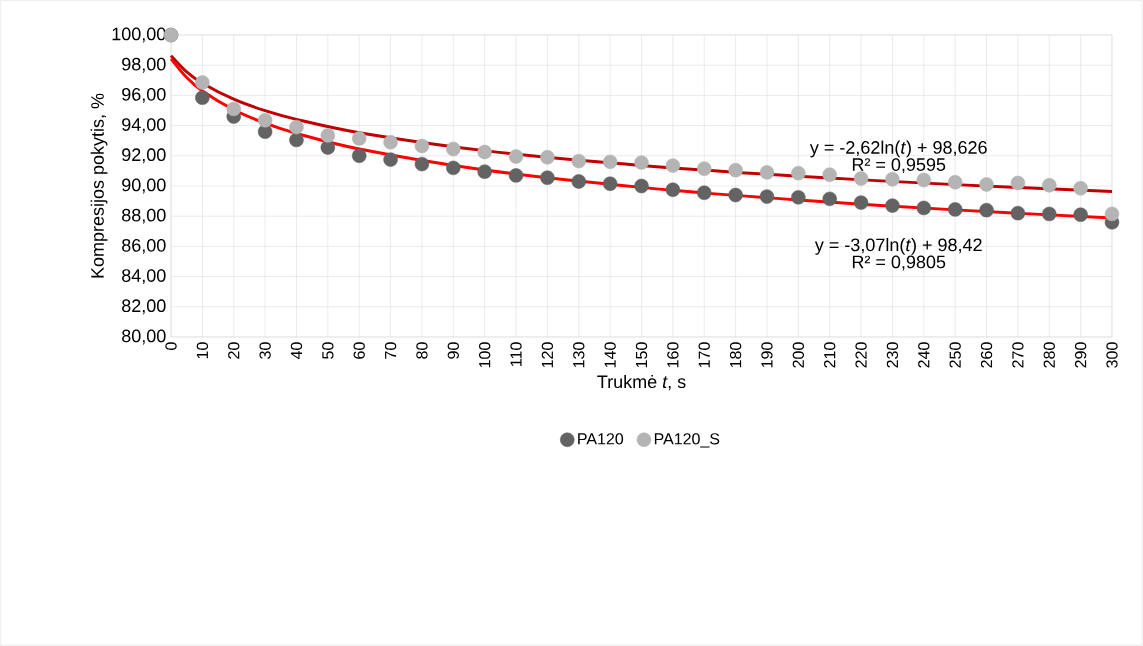 The width and height of the screenshot is (1143, 646). Describe the element at coordinates (924, 355) in the screenshot. I see `x-tick-label: 240` at that location.